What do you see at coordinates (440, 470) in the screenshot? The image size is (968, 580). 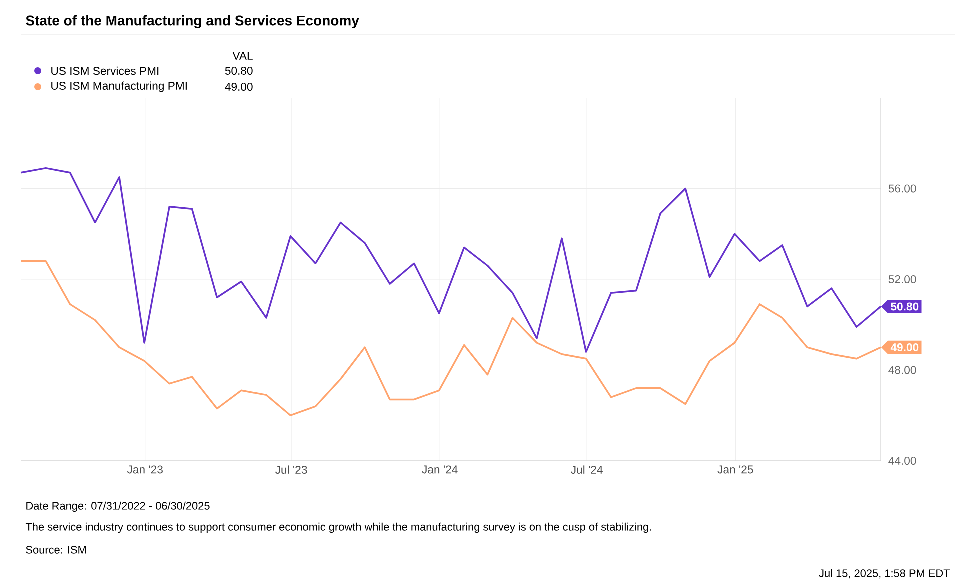 I see `x-tick-label: Jan '24` at bounding box center [440, 470].